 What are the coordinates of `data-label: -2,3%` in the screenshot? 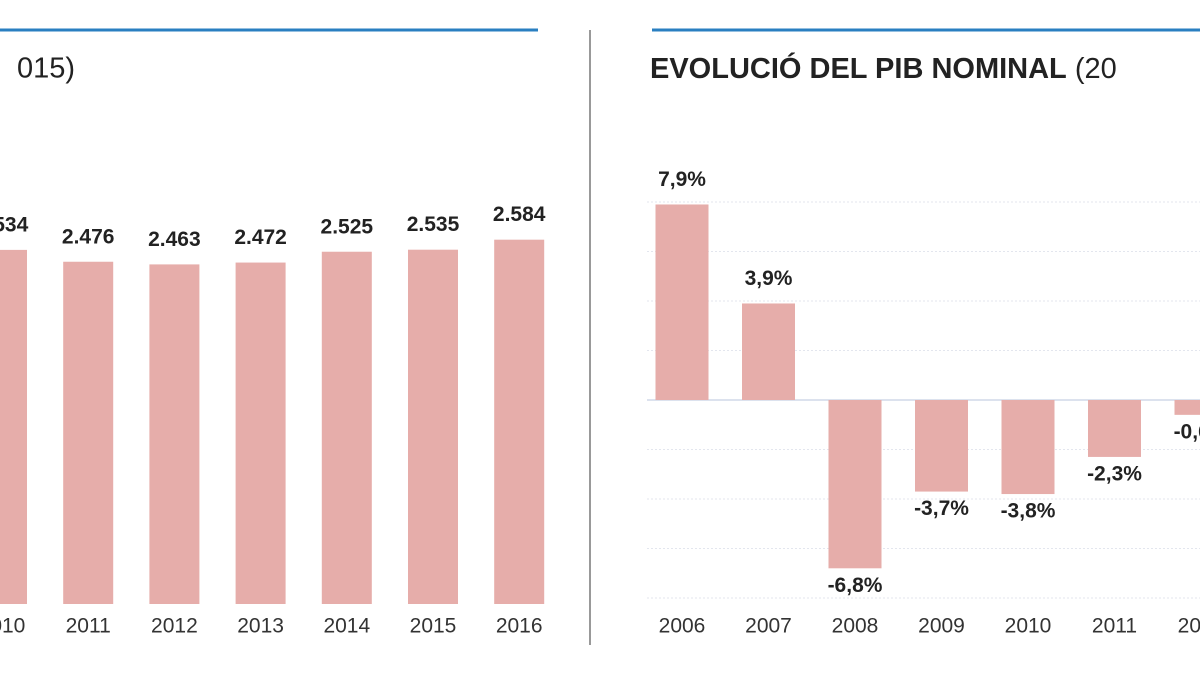 It's located at (1114, 473).